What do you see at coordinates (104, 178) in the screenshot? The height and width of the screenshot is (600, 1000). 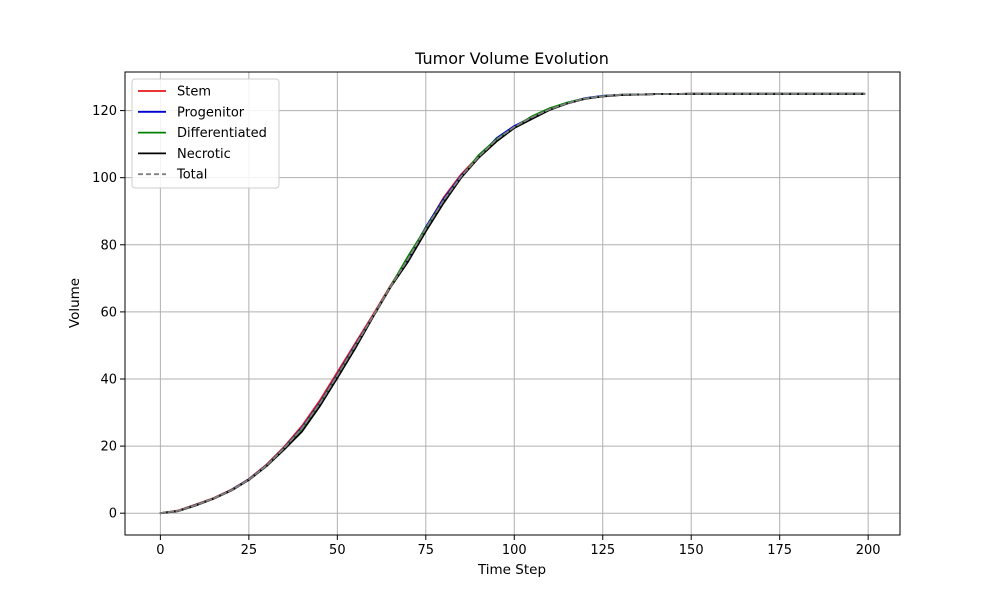 I see `y-tick-label: 100` at bounding box center [104, 178].